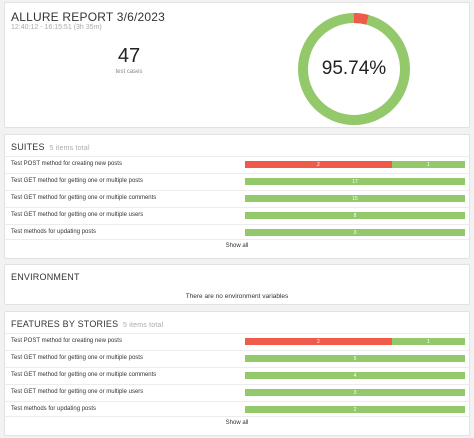 The height and width of the screenshot is (438, 474). I want to click on status-bar: 17, so click(355, 181).